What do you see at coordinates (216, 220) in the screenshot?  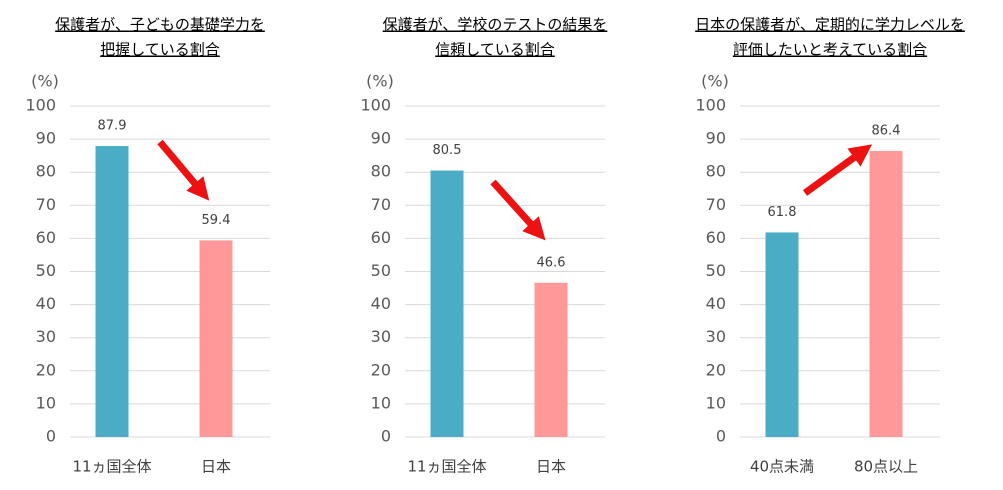 I see `value-label: 59.4` at bounding box center [216, 220].